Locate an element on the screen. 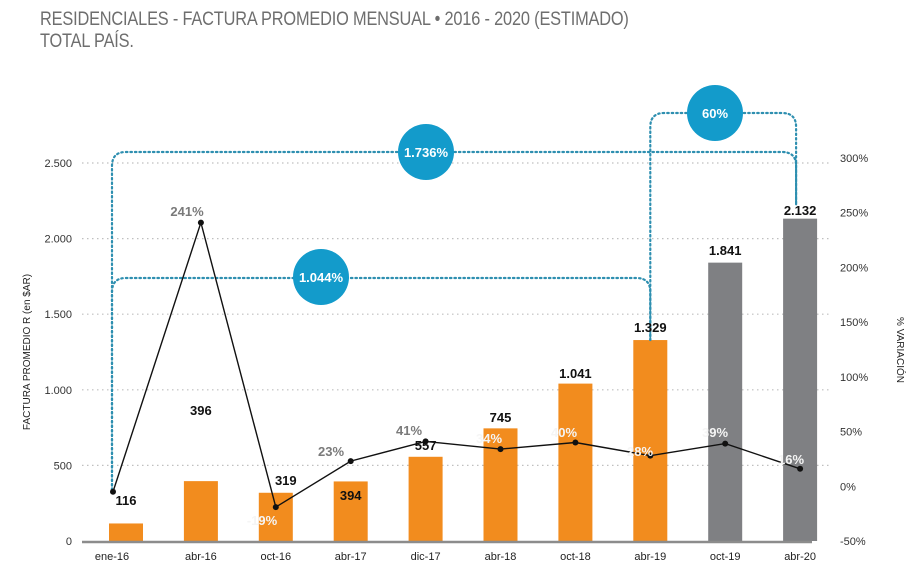 Image resolution: width=912 pixels, height=570 pixels. x-tick-label: ene-16 is located at coordinates (112, 557).